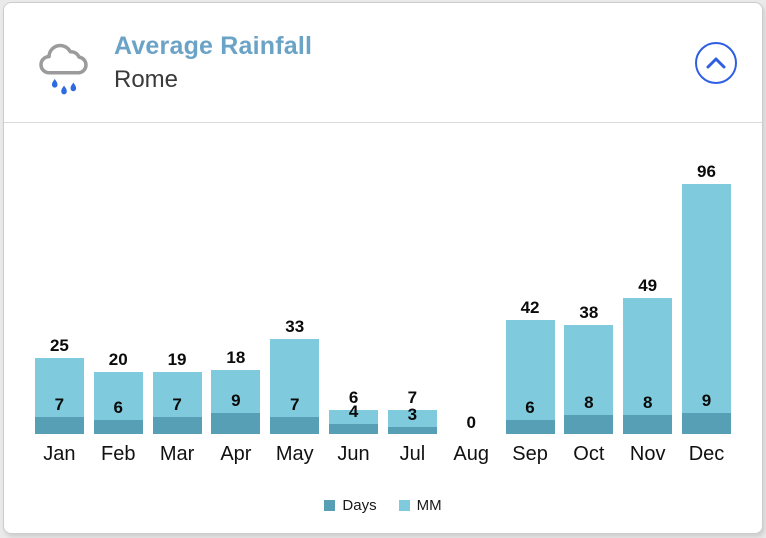 The width and height of the screenshot is (766, 538). Describe the element at coordinates (294, 454) in the screenshot. I see `month-label: May` at that location.